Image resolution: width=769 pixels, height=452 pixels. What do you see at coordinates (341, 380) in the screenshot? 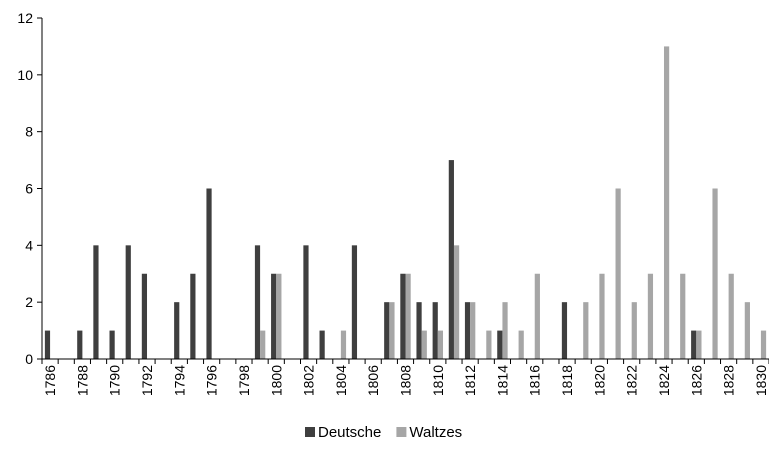
I see `x-tick-label: 1804` at bounding box center [341, 380].